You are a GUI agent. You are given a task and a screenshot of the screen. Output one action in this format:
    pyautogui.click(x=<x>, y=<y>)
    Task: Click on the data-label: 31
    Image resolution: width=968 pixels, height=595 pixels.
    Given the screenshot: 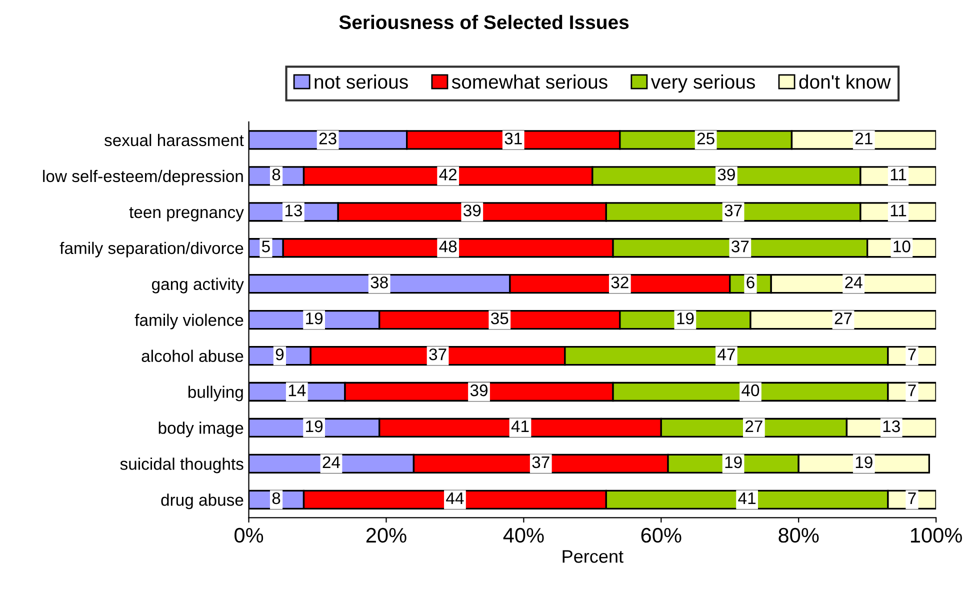 What is the action you would take?
    pyautogui.click(x=513, y=138)
    